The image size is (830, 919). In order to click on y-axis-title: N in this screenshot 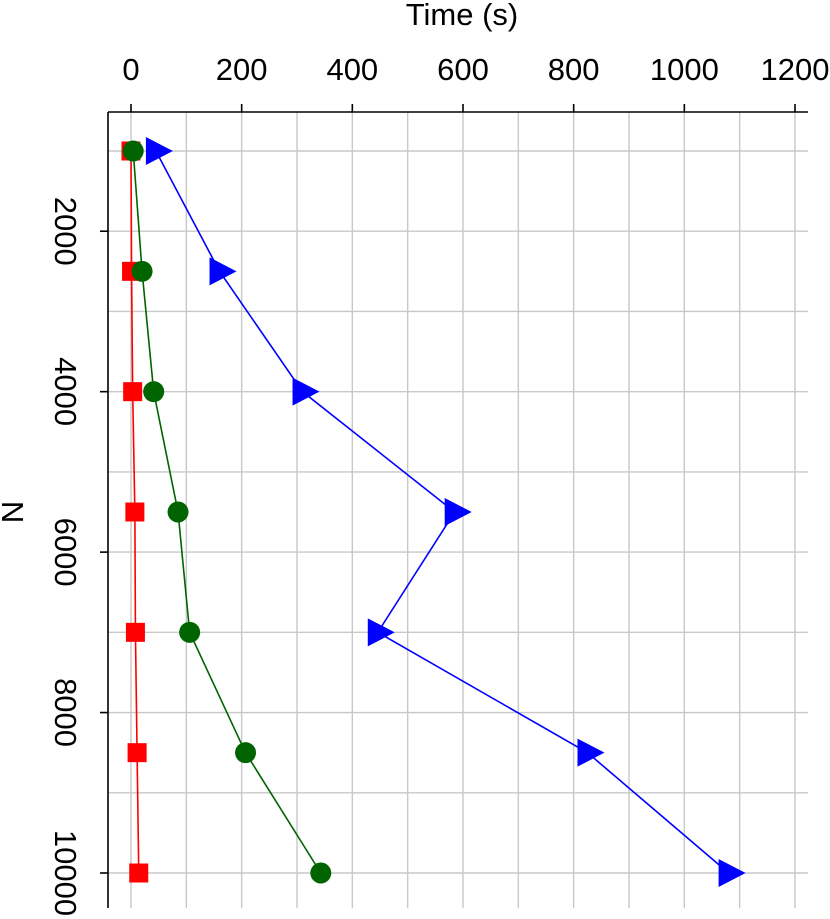, I will do `click(15, 512)`.